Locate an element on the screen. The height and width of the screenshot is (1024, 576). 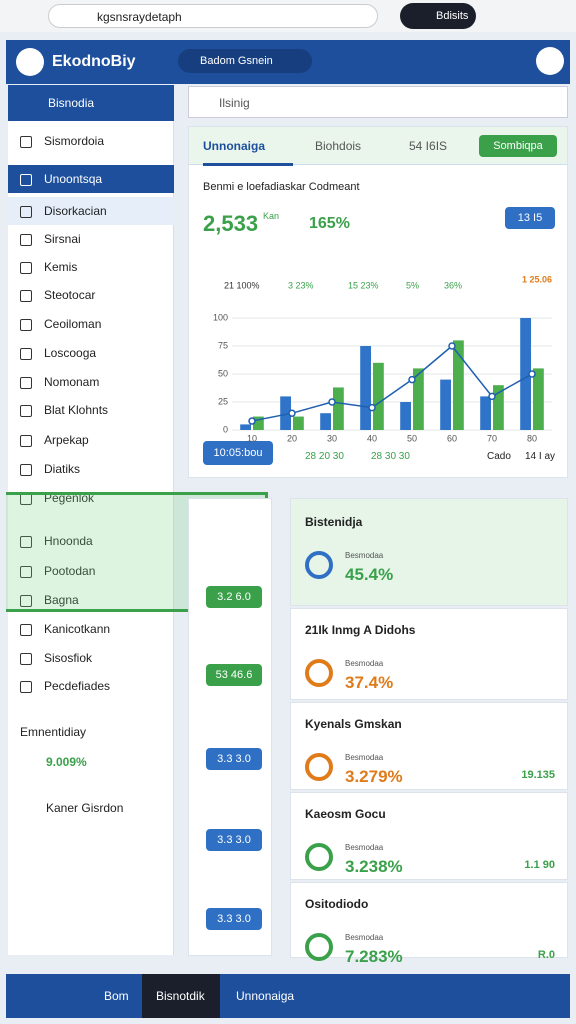
sidebar-label: Sismordoia is located at coordinates (74, 141).